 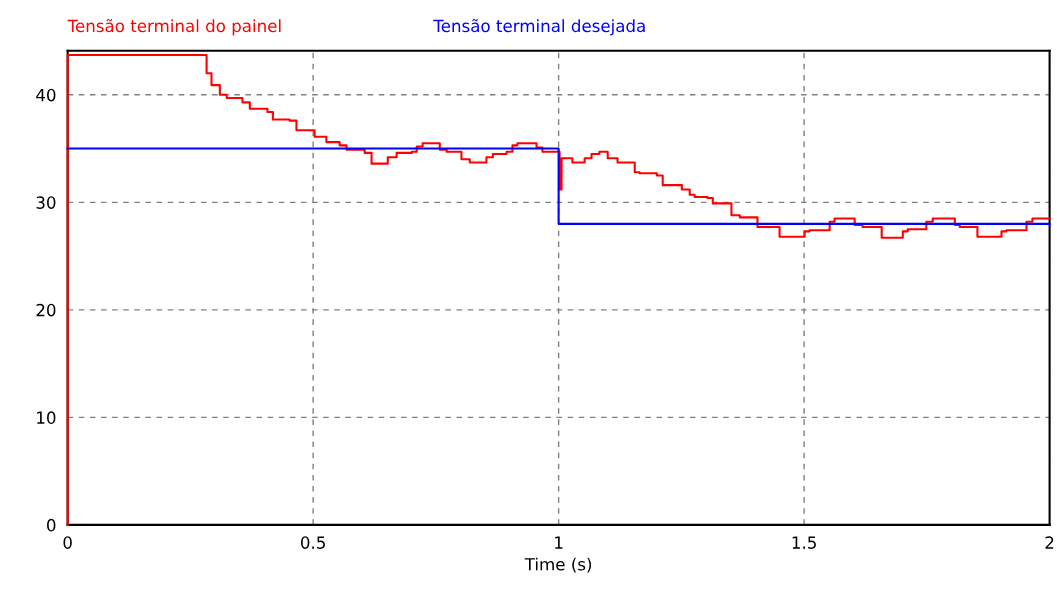 I want to click on x-tick-label: 2, so click(x=1049, y=542).